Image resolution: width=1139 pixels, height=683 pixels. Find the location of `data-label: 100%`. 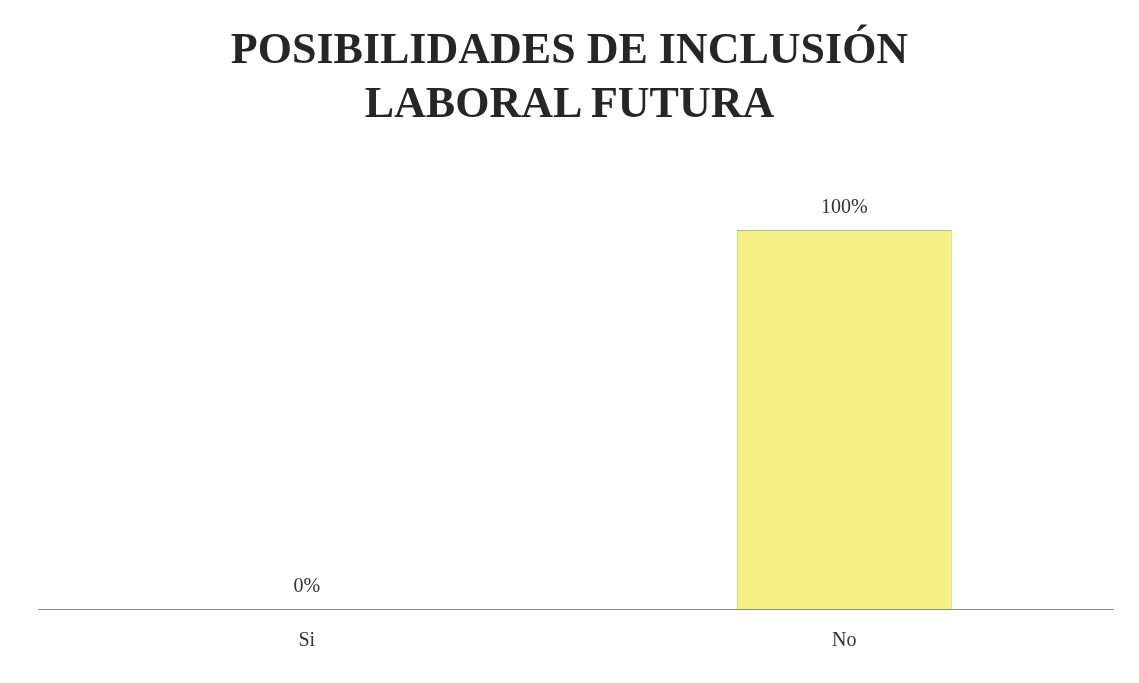

data-label: 100% is located at coordinates (844, 206).